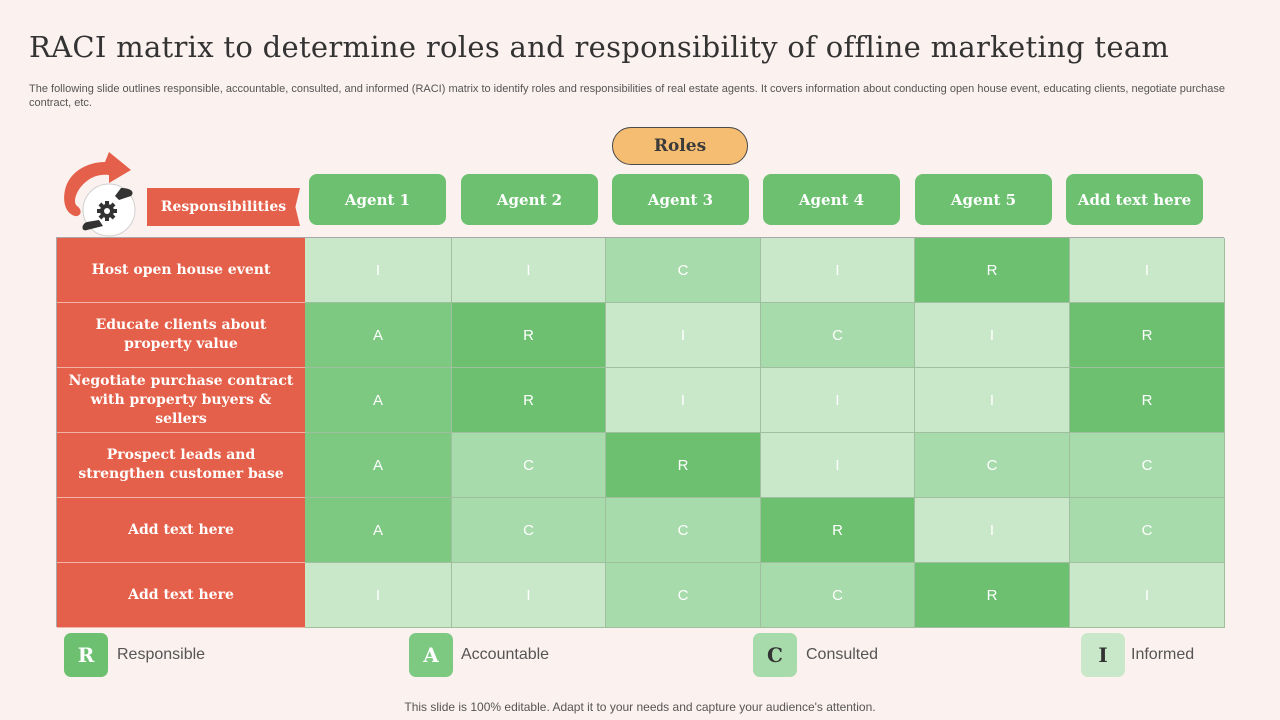 This screenshot has height=720, width=1280. I want to click on legend-responsible-badge: R, so click(86, 655).